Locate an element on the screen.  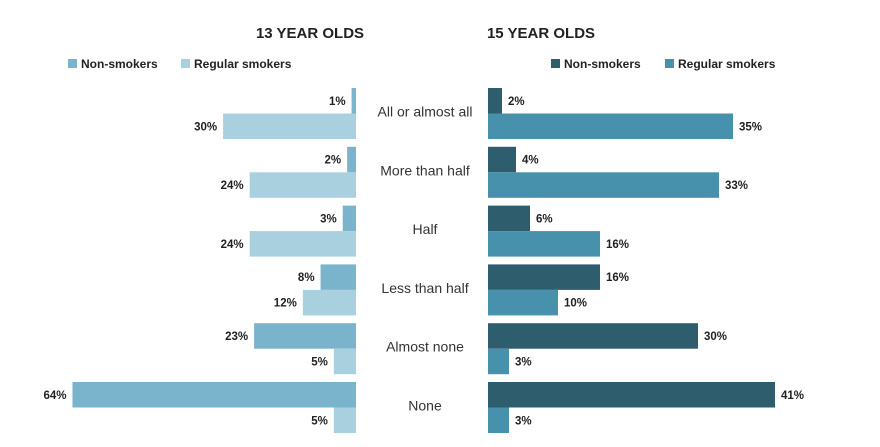
value-label-15-non-smokers-almost-none: 30% is located at coordinates (715, 337).